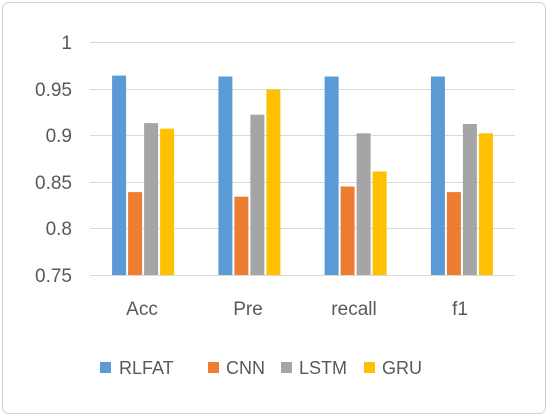 Image resolution: width=550 pixels, height=418 pixels. I want to click on bar-rlfat-pre, so click(225, 175).